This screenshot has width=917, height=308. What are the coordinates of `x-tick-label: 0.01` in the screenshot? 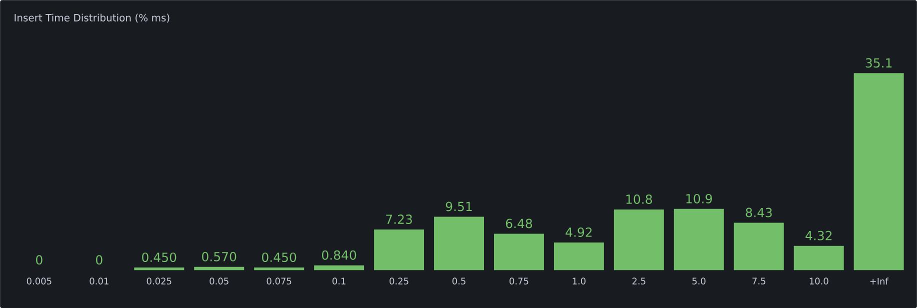 It's located at (99, 281).